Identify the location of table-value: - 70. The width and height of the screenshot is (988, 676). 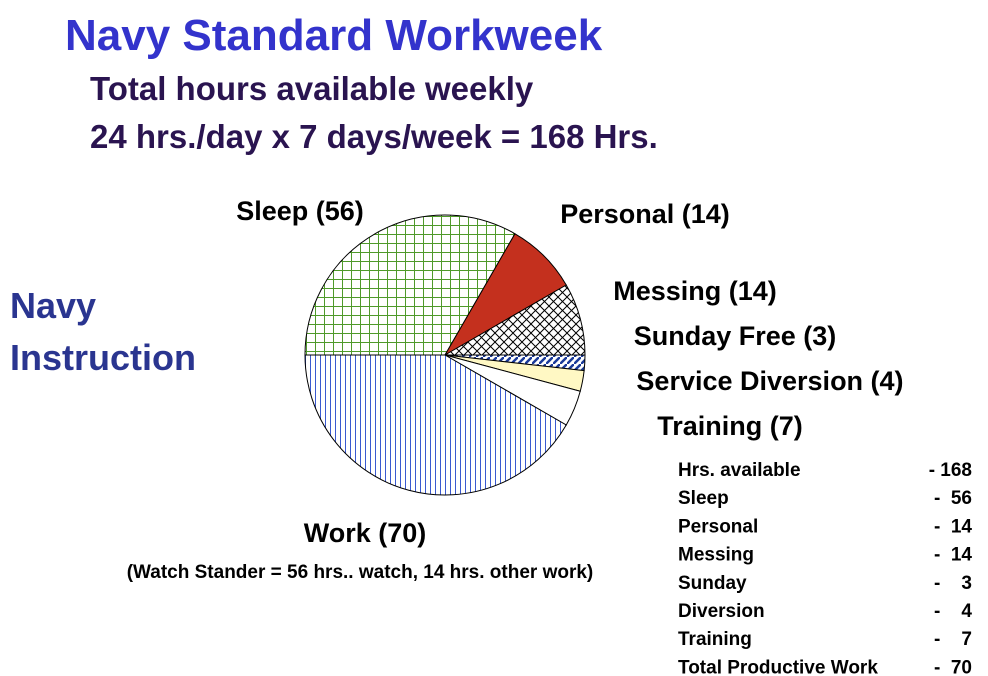
(953, 666).